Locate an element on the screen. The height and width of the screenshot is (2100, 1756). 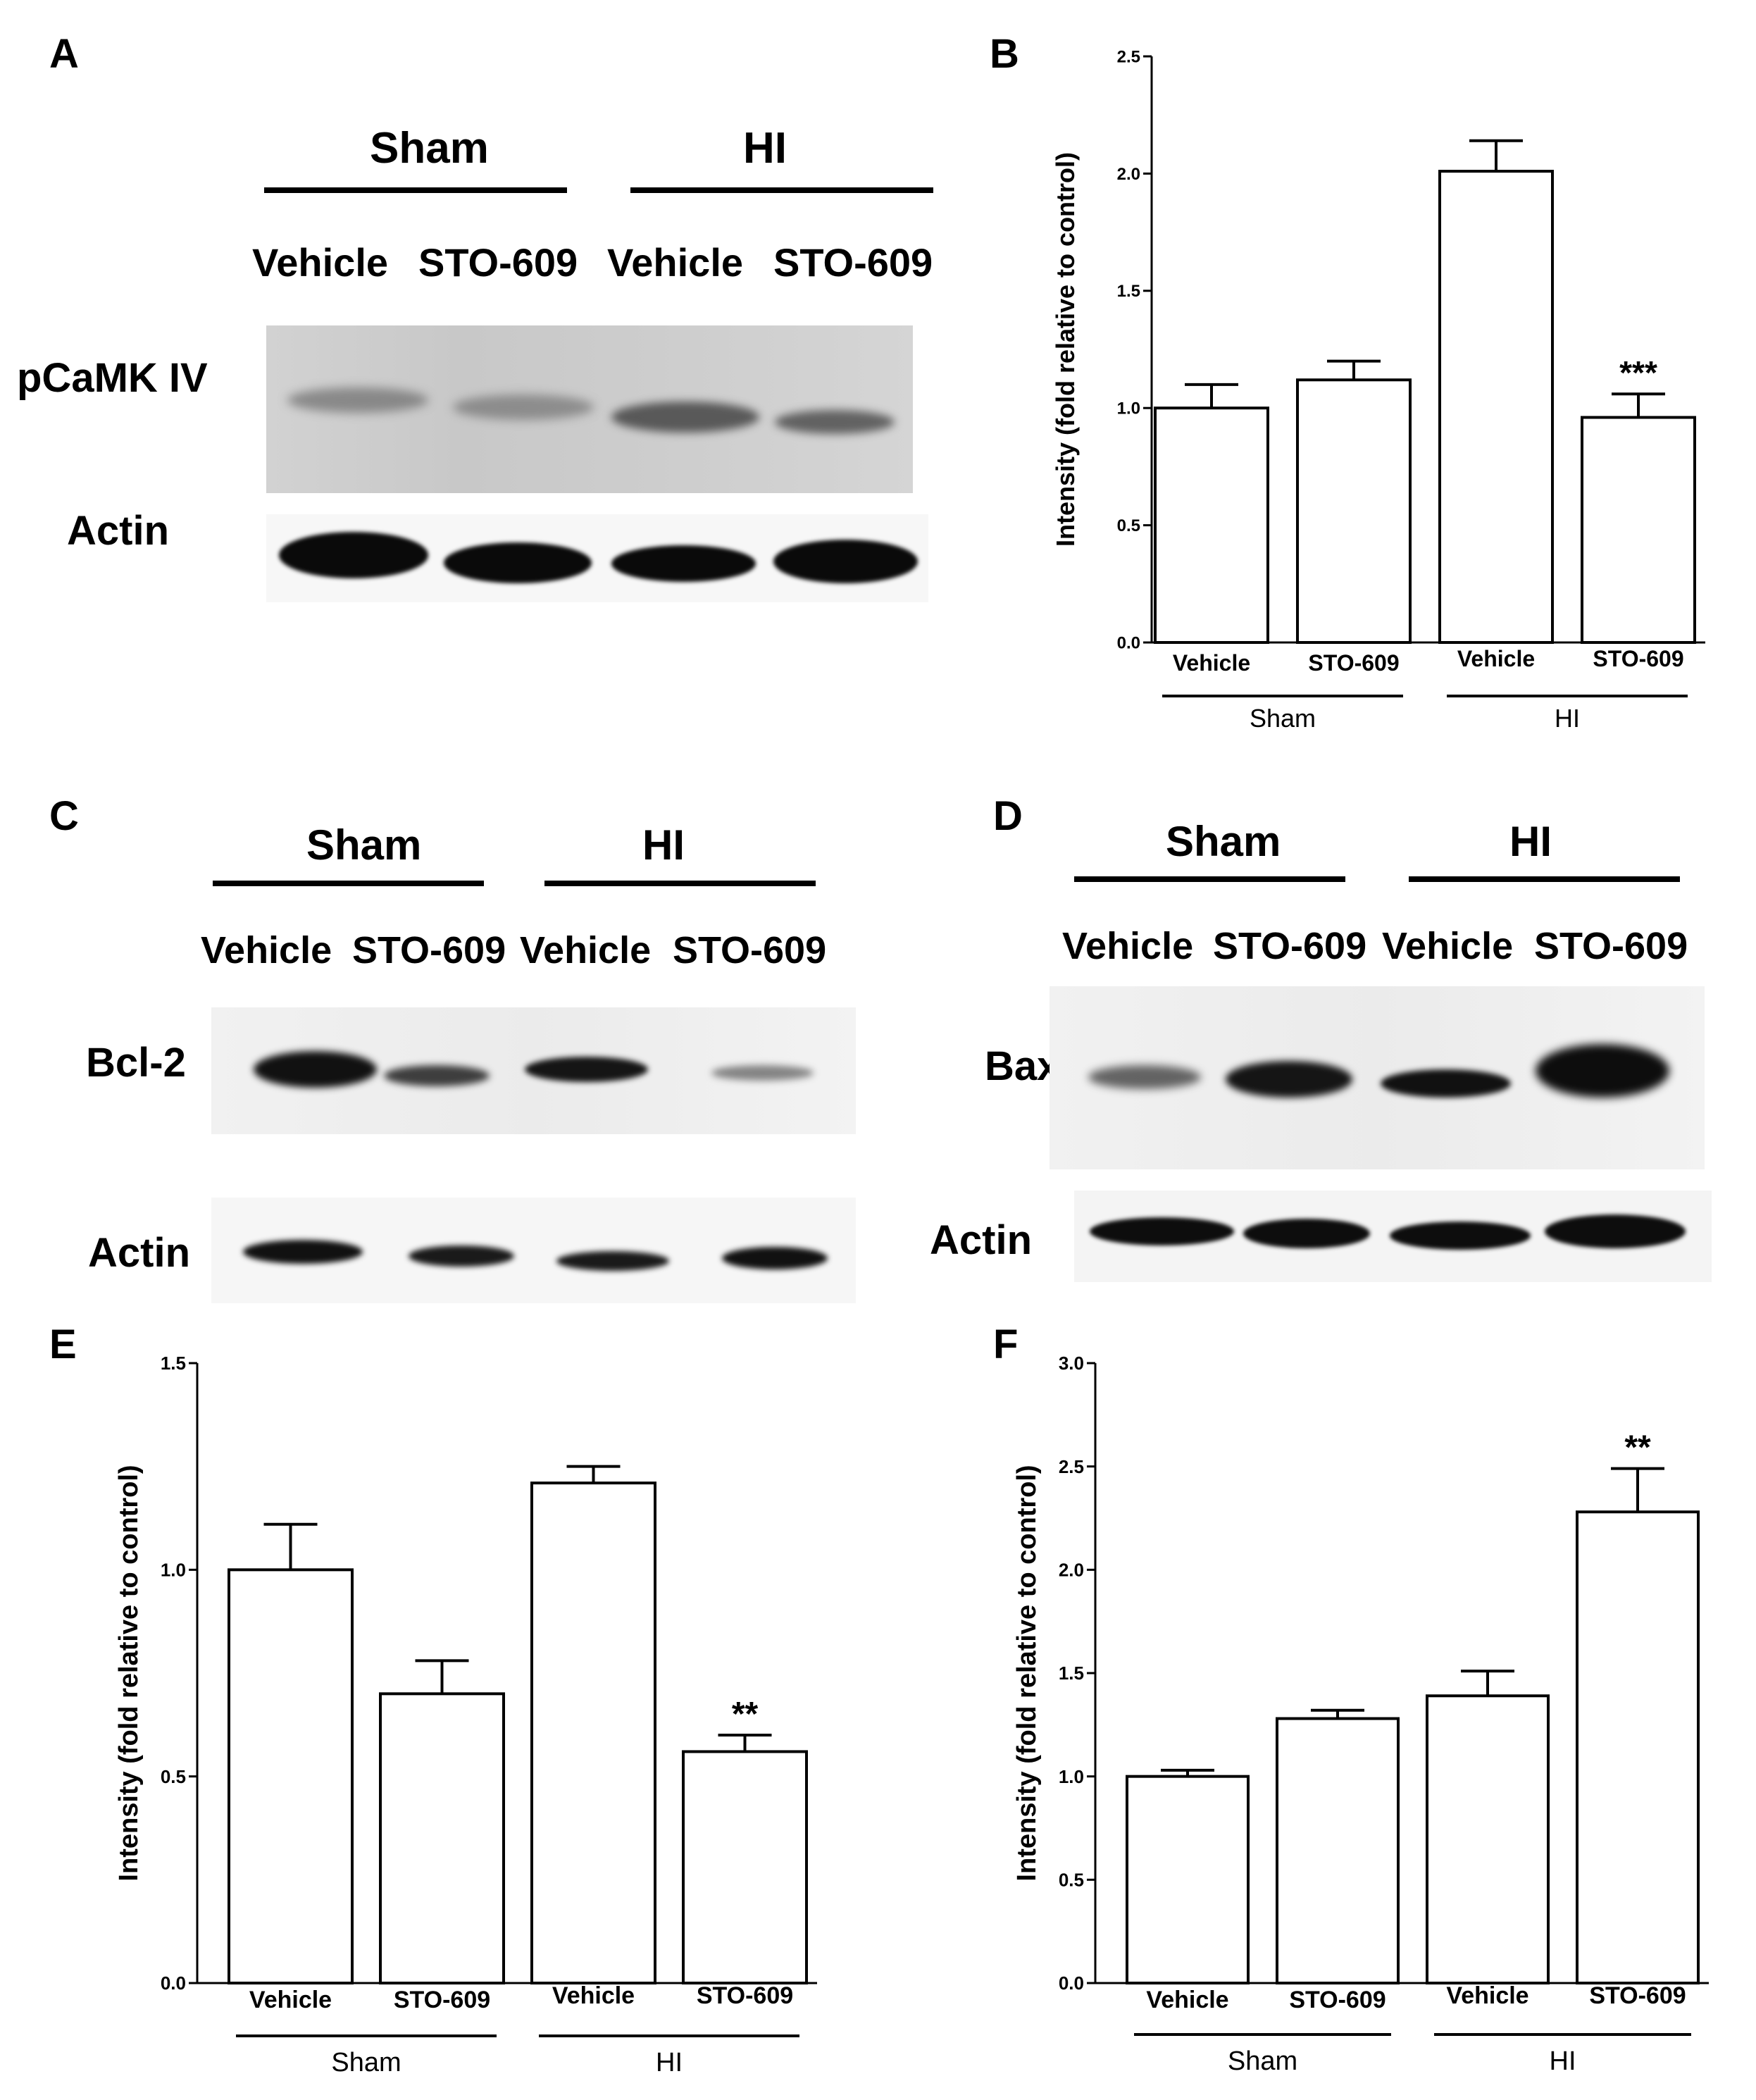
blot-bcl2 is located at coordinates (533, 1070).